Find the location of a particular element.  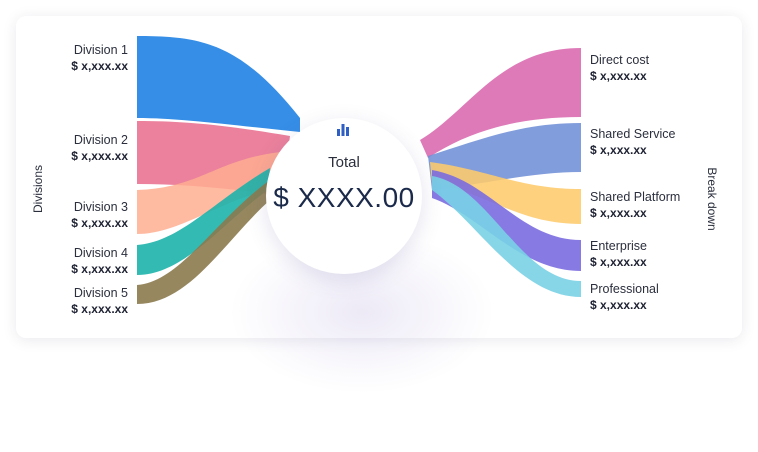

division-5-label: Division 5 $ x,xxx.xx is located at coordinates (73, 301).